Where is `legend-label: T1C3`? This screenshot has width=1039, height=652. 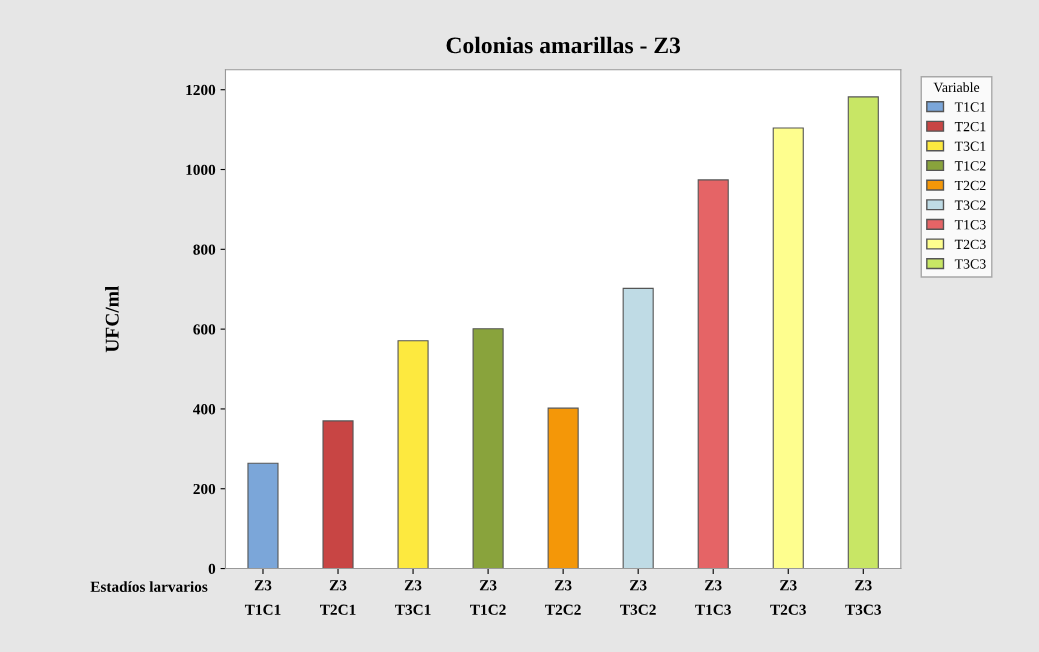
legend-label: T1C3 is located at coordinates (970, 225).